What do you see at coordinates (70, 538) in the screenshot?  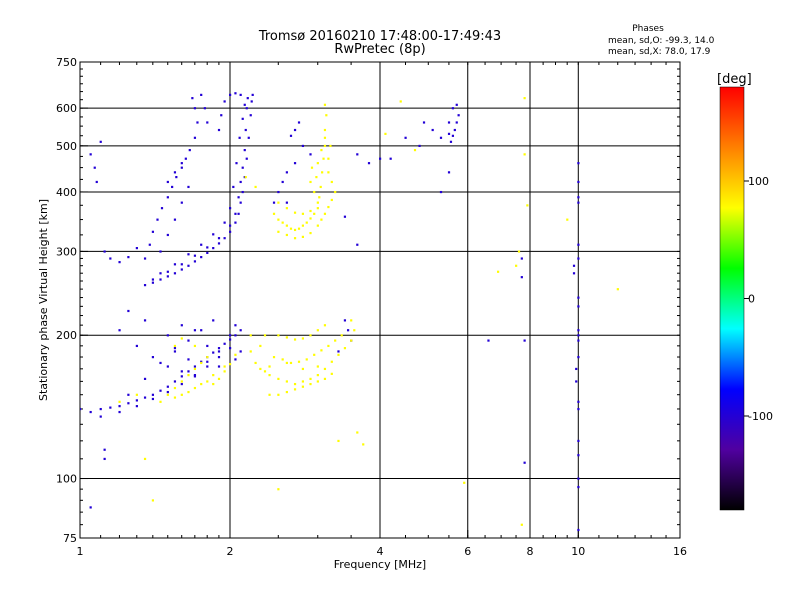 I see `y-tick-label: 75` at bounding box center [70, 538].